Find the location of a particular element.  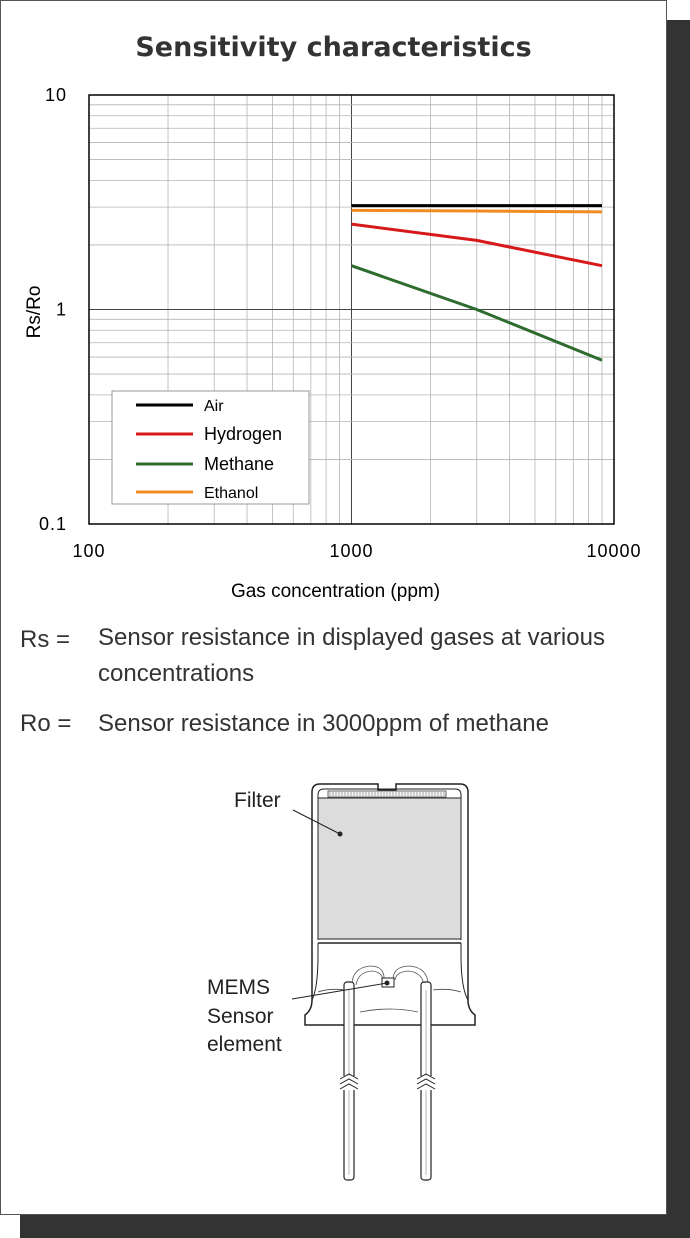

filter-label: Filter is located at coordinates (257, 800).